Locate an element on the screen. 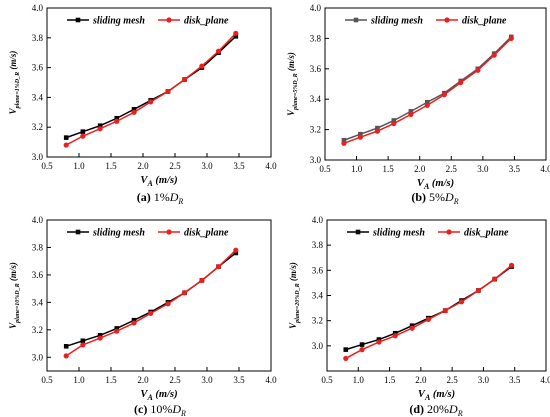 The width and height of the screenshot is (550, 417). panel-caption: (d) 20%DR is located at coordinates (435, 409).